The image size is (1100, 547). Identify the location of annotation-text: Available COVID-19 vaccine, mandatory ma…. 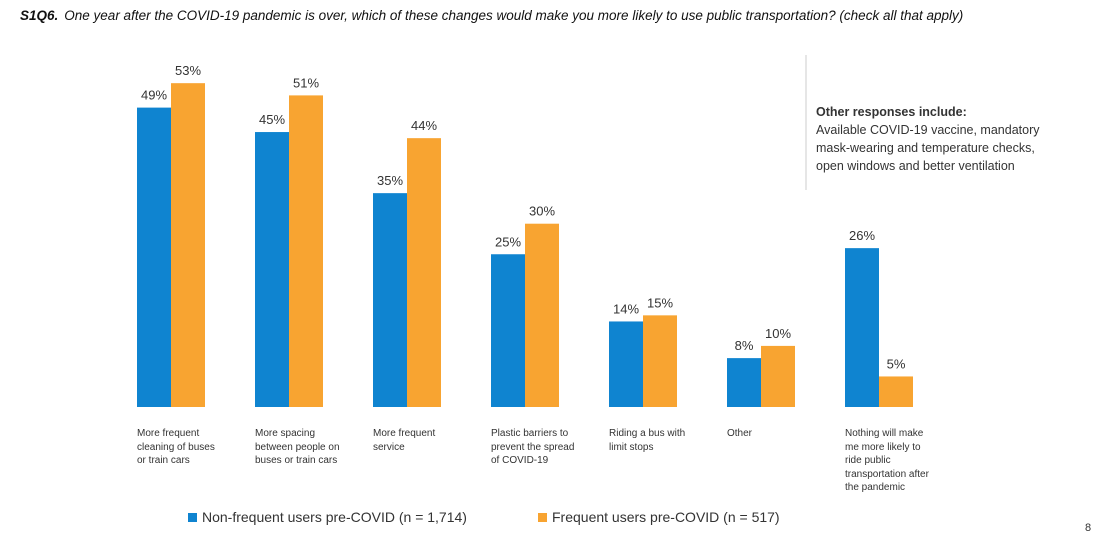
(928, 148).